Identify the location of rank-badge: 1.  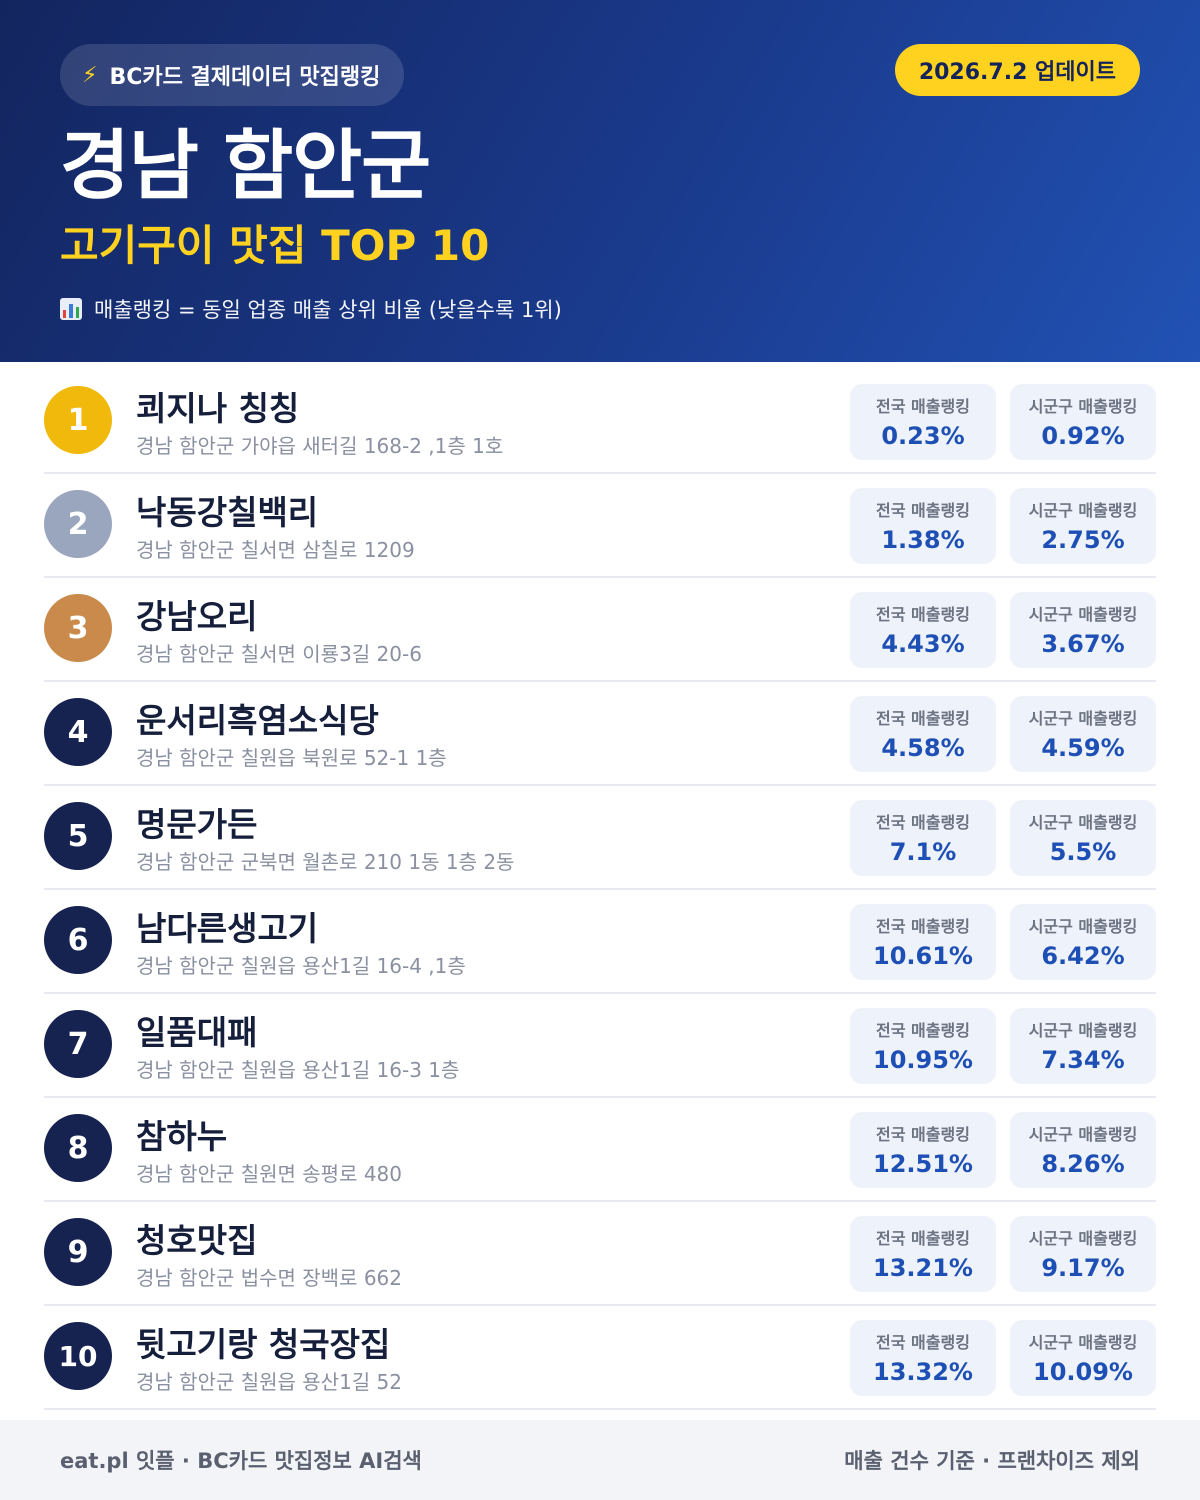
(78, 420).